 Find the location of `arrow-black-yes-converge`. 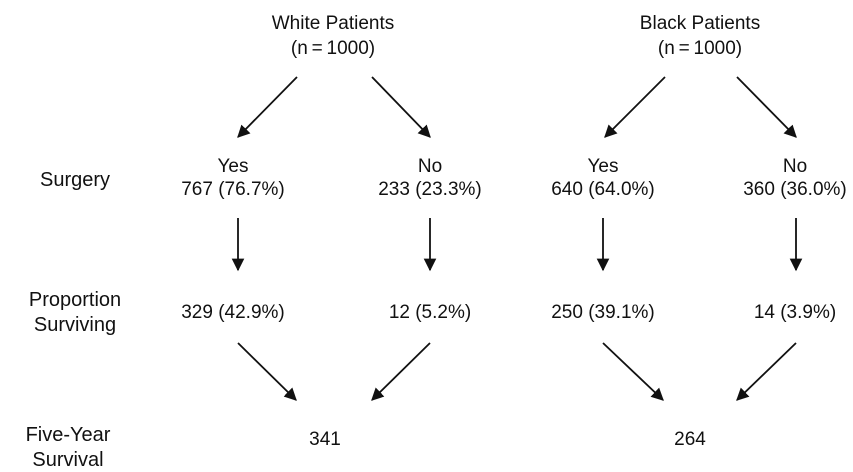

arrow-black-yes-converge is located at coordinates (633, 371).